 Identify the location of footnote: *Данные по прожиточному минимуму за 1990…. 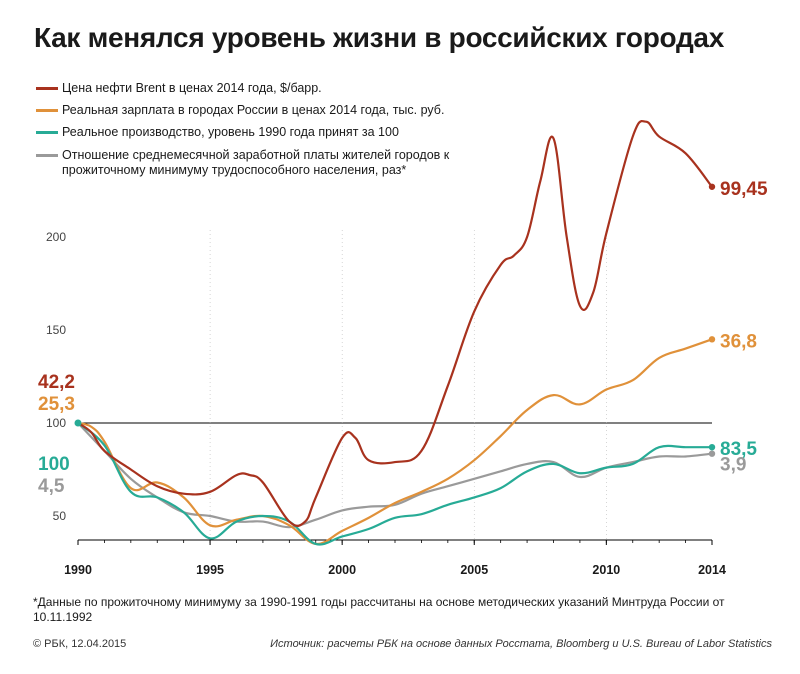
(379, 609).